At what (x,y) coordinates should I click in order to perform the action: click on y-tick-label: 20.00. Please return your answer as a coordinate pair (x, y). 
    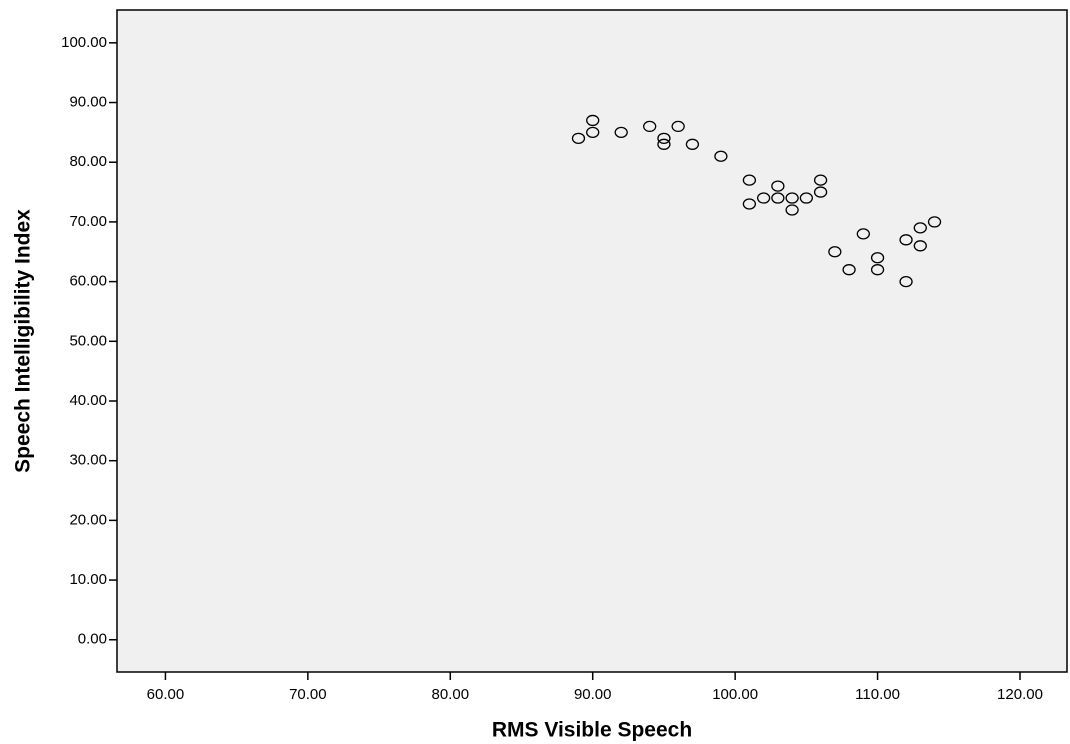
    Looking at the image, I should click on (88, 519).